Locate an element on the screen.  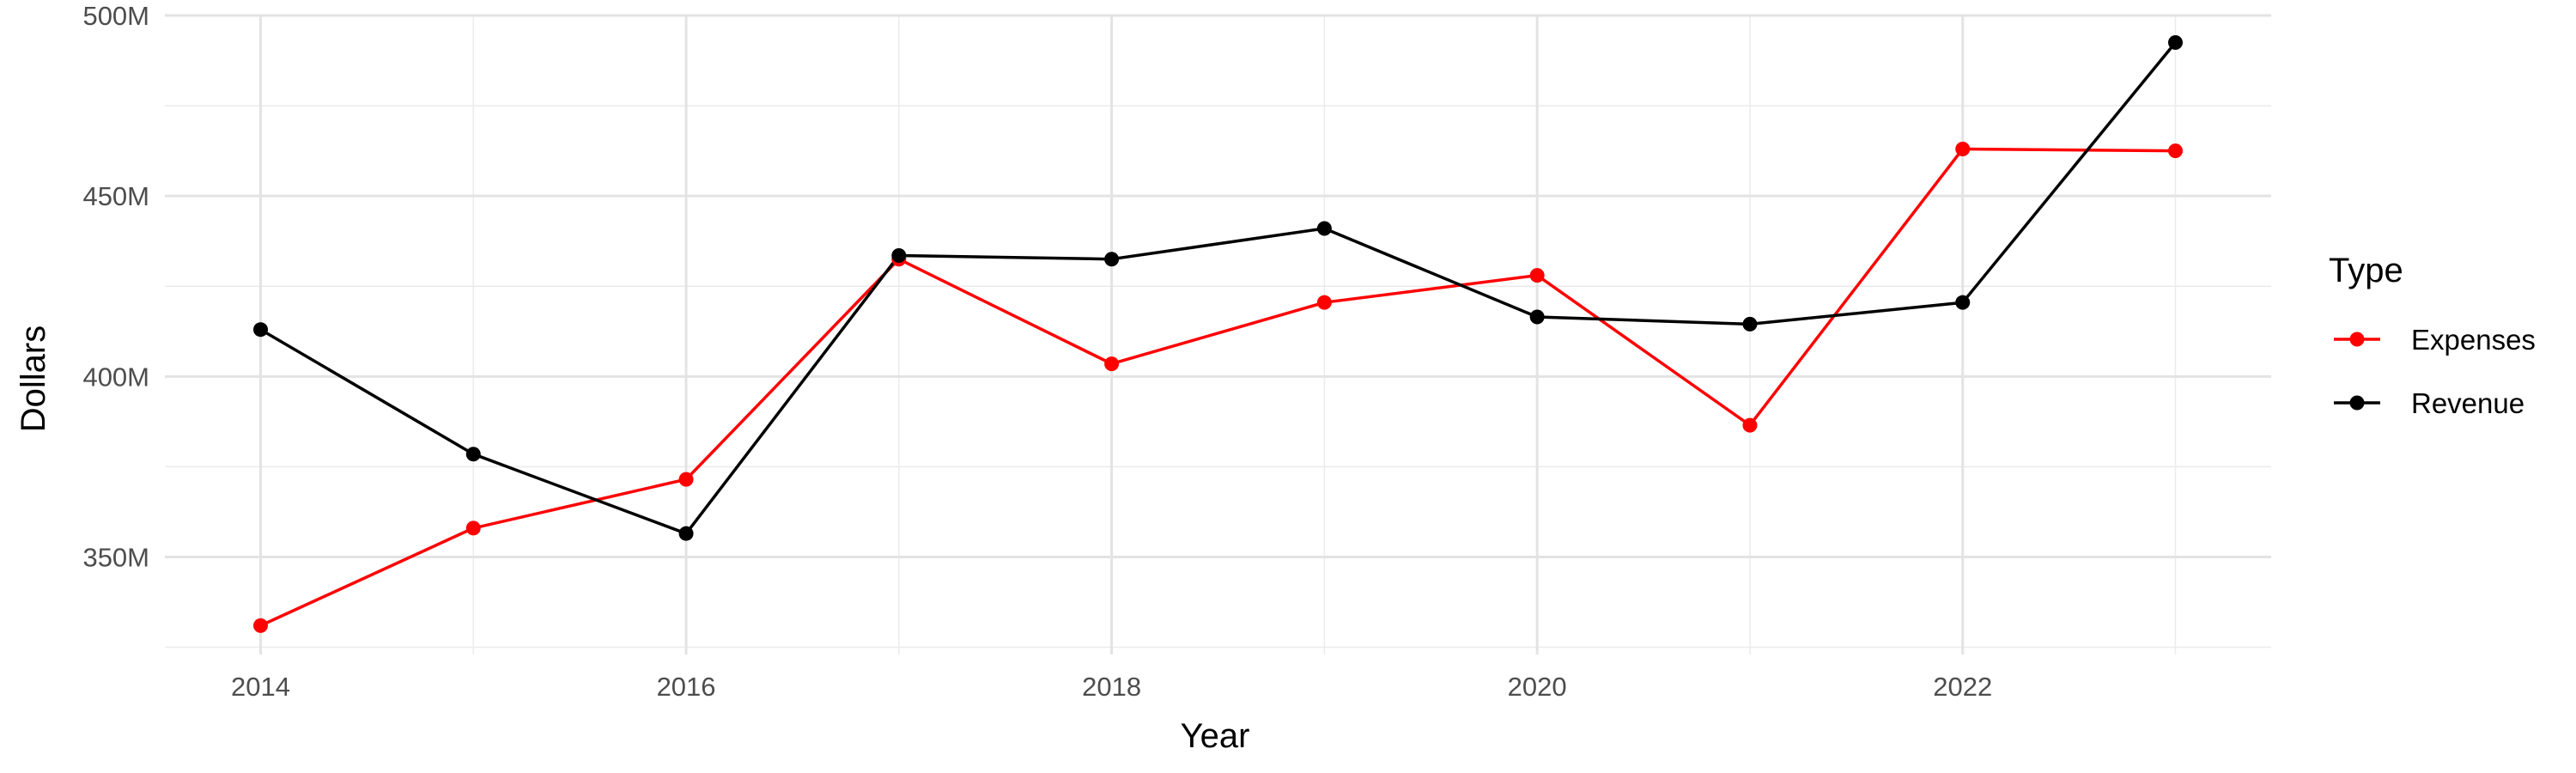
legend-label: Revenue is located at coordinates (2467, 403).